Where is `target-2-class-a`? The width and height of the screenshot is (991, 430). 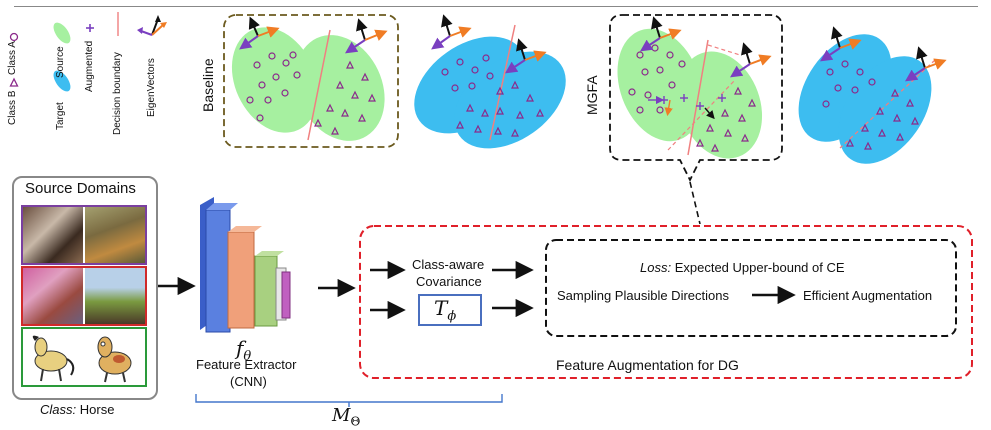
target-2-class-a is located at coordinates (849, 84).